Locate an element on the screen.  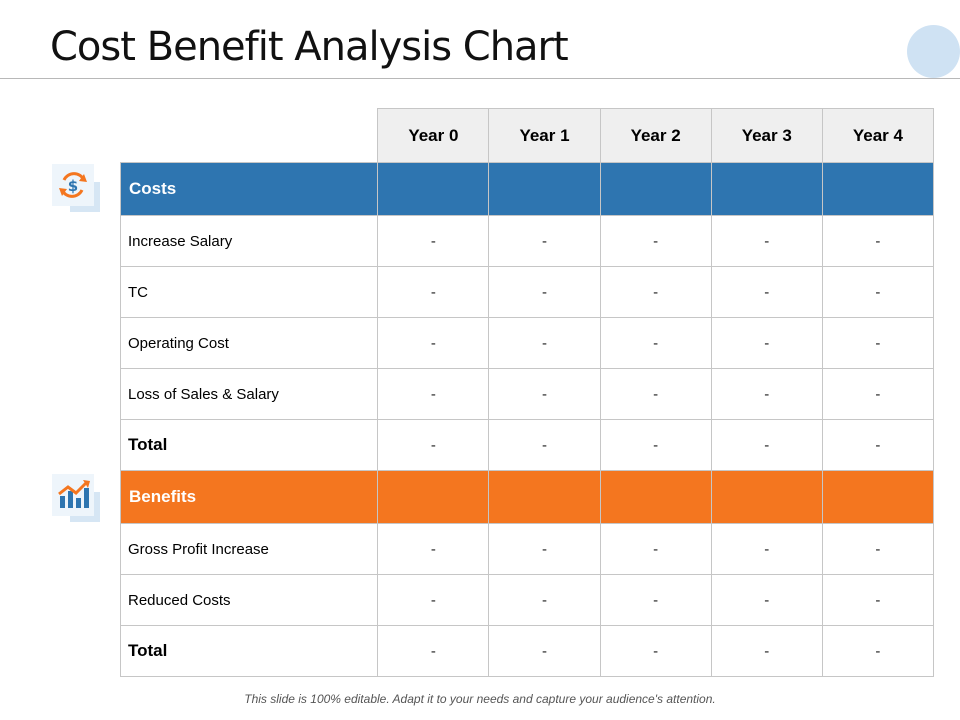
title-divider is located at coordinates (480, 78).